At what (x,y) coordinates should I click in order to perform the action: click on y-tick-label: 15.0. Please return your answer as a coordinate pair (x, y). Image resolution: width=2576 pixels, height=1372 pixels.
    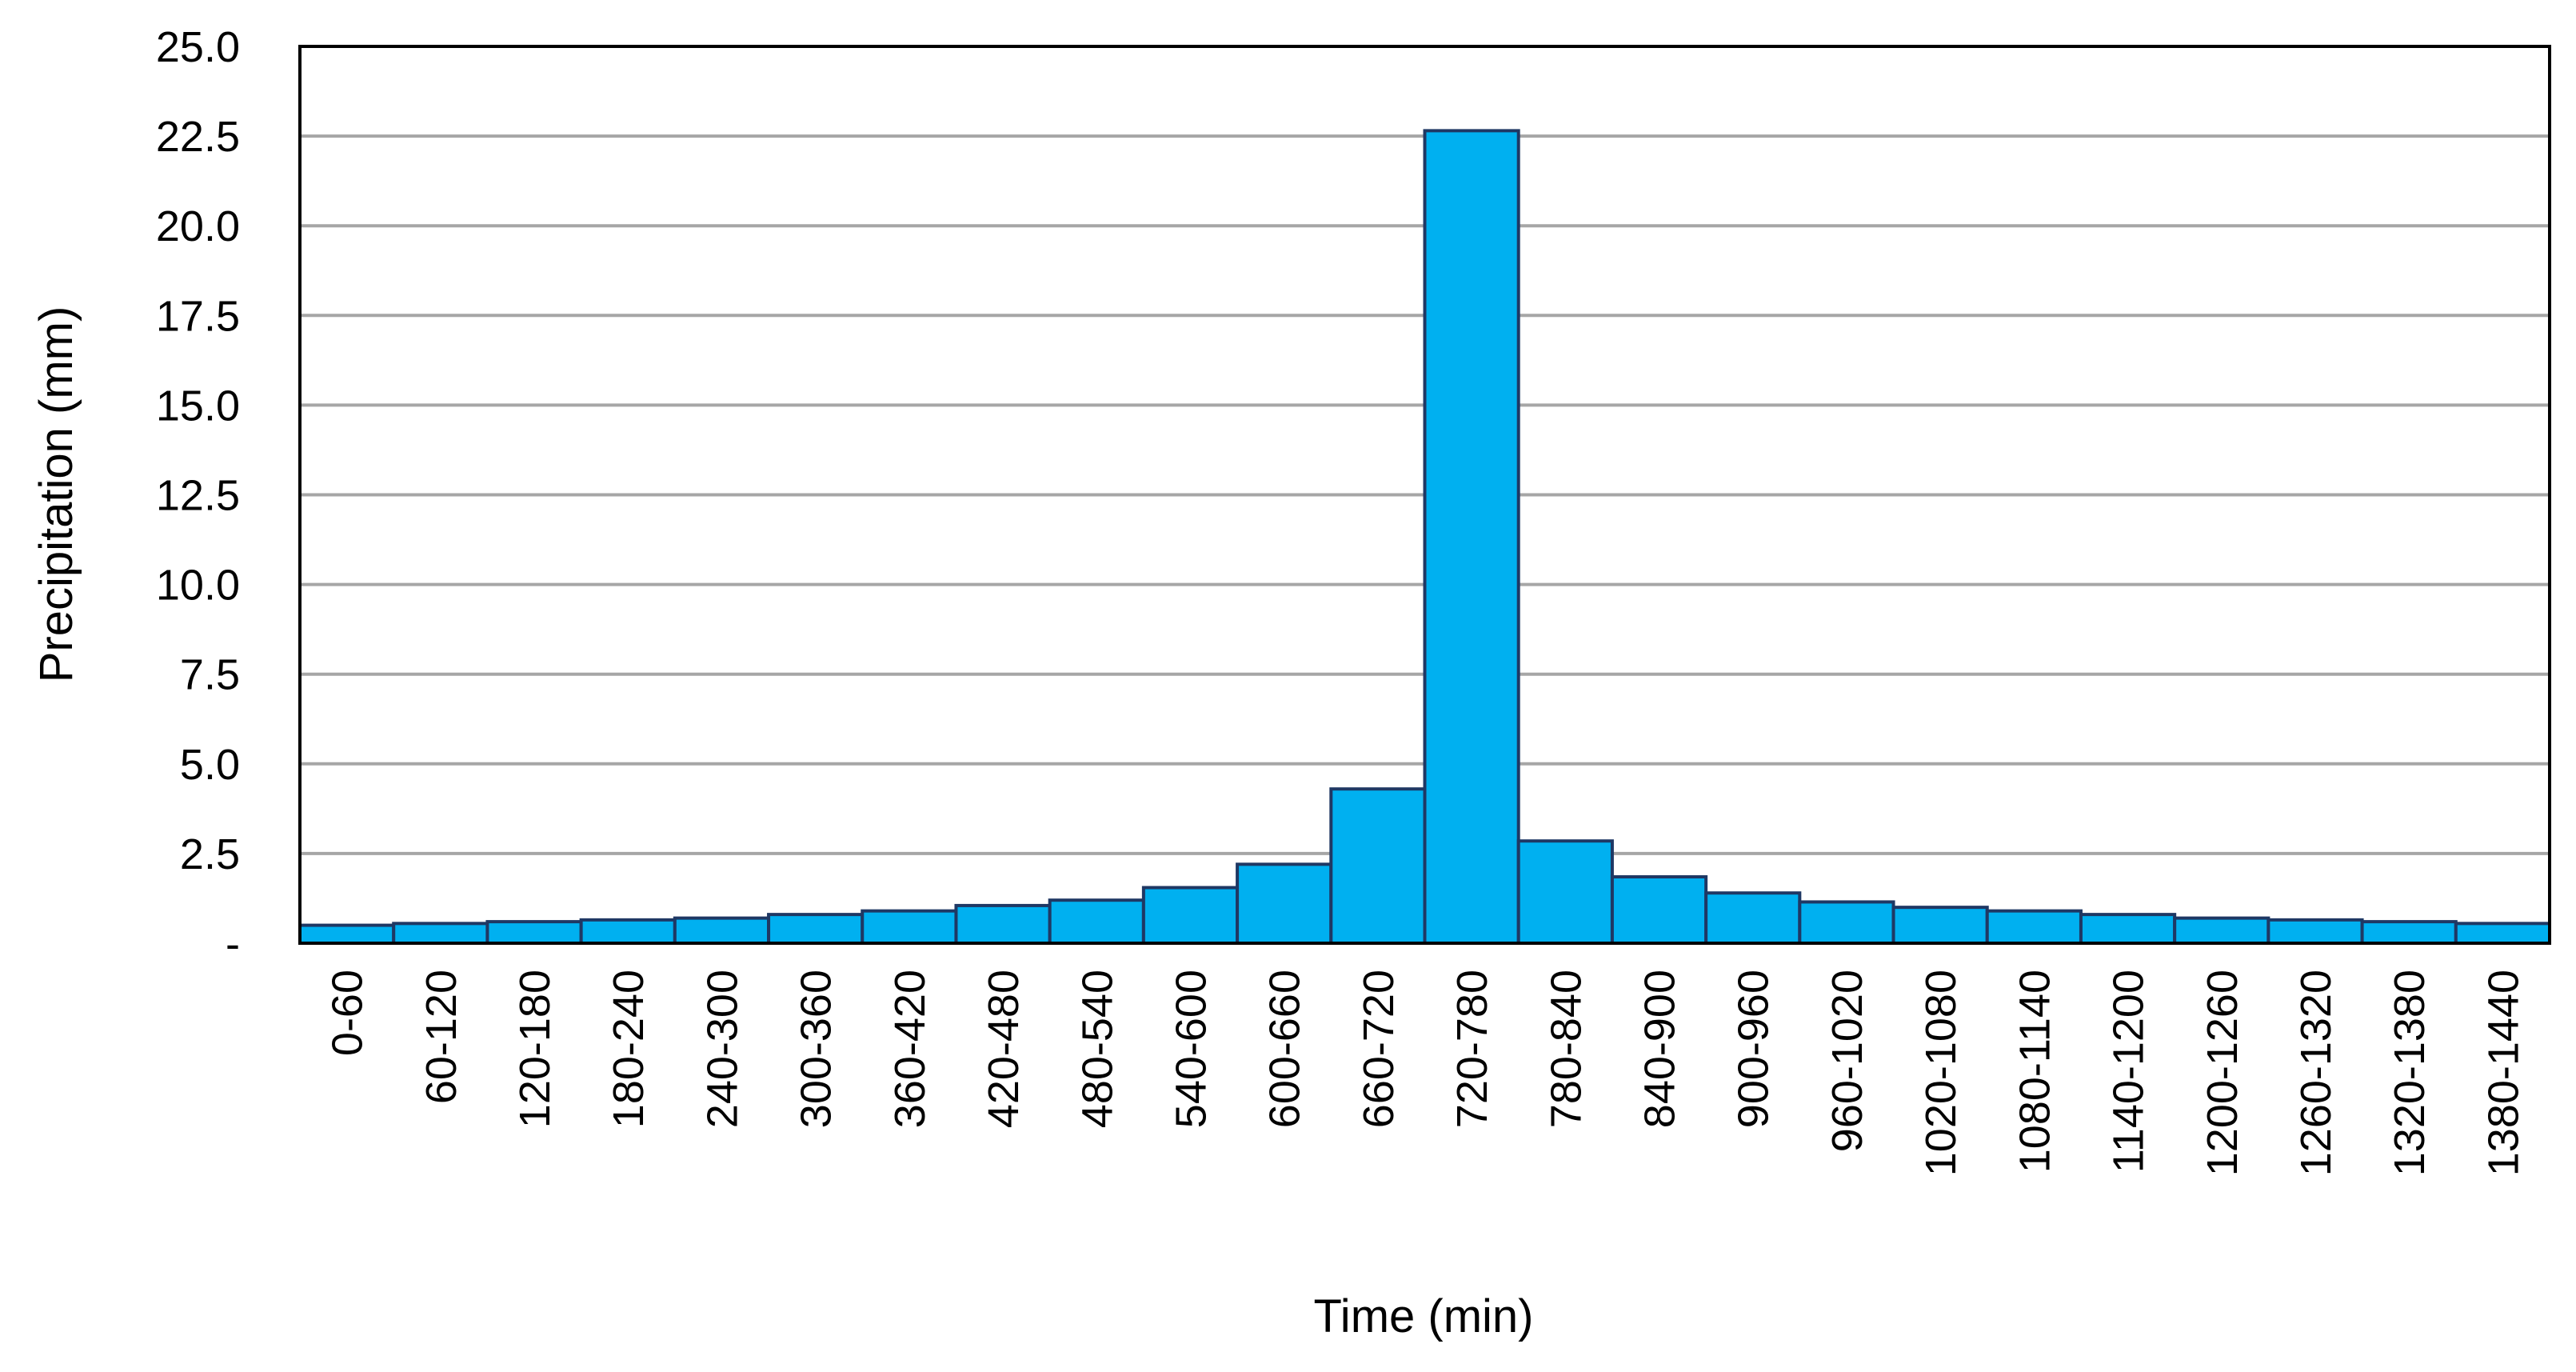
    Looking at the image, I should click on (198, 406).